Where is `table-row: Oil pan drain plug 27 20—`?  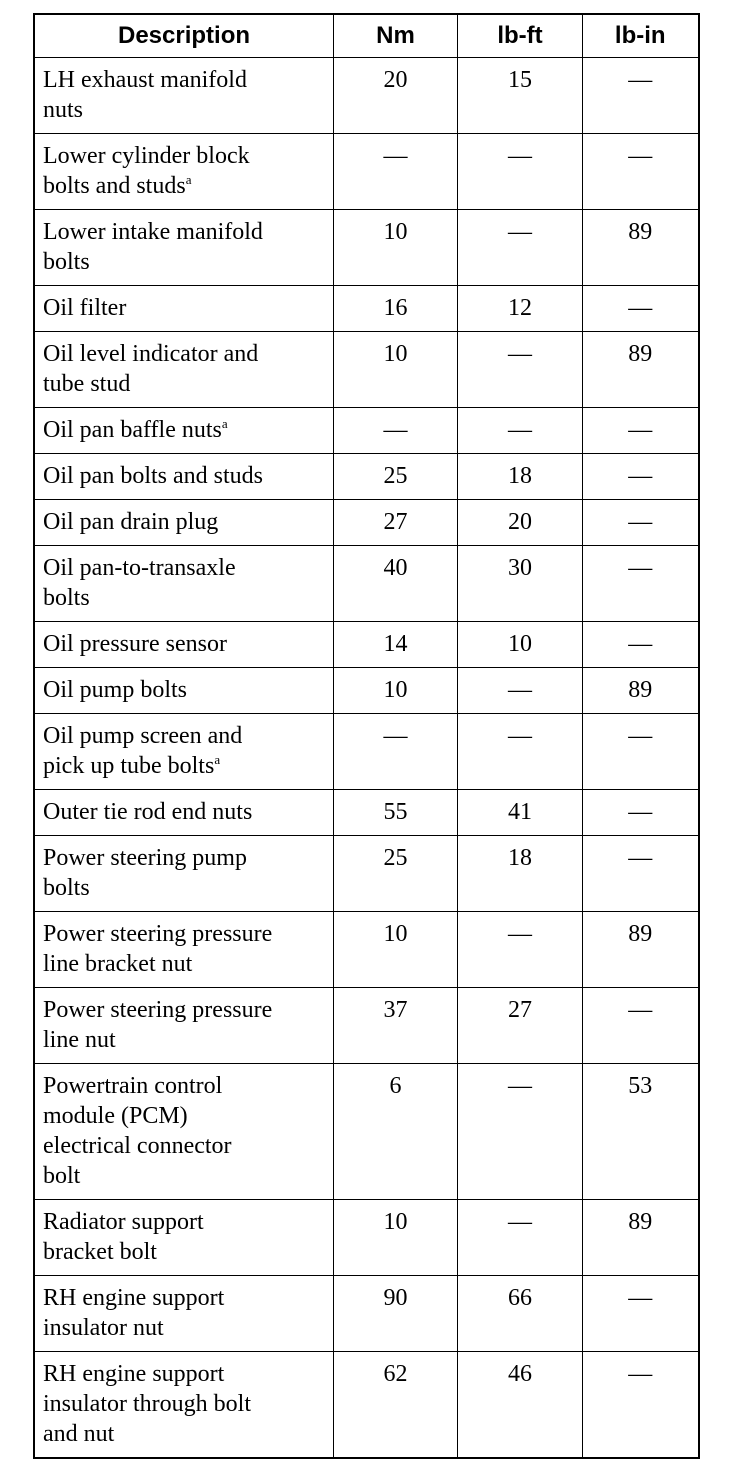
table-row: Oil pan drain plug 27 20— is located at coordinates (366, 522).